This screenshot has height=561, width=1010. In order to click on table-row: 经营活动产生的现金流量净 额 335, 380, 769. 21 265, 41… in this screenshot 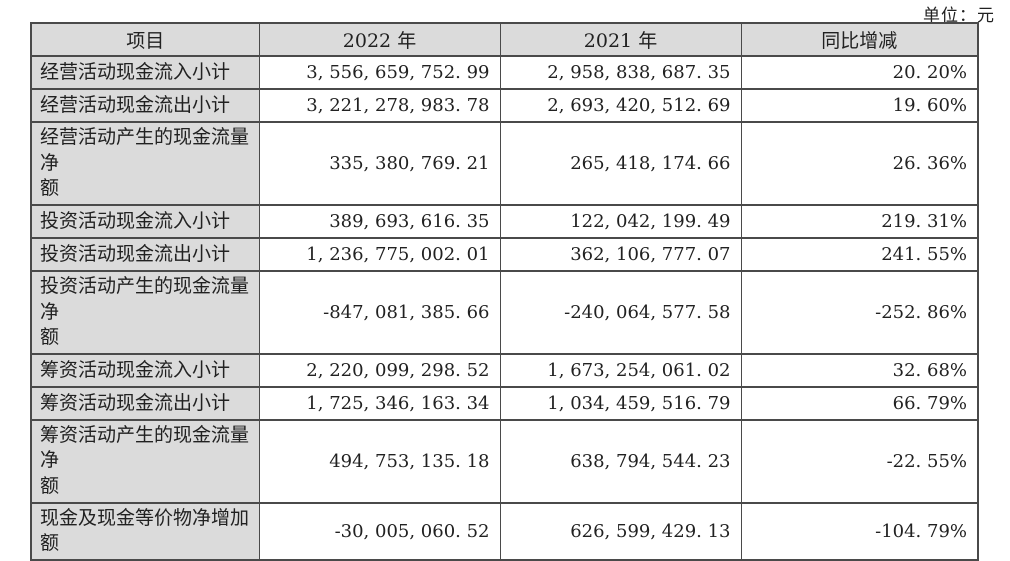, I will do `click(504, 163)`.